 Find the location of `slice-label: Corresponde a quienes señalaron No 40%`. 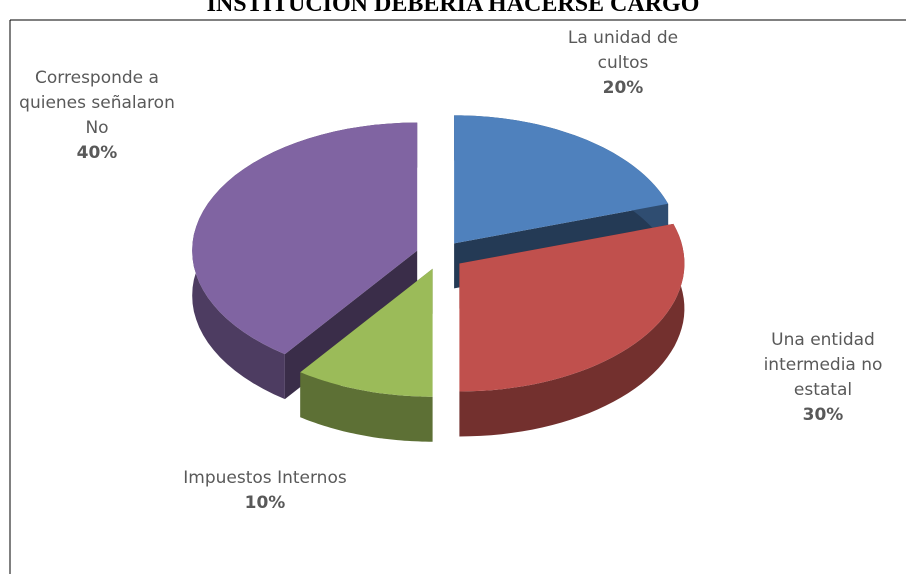

slice-label: Corresponde a quienes señalaron No 40% is located at coordinates (97, 116).